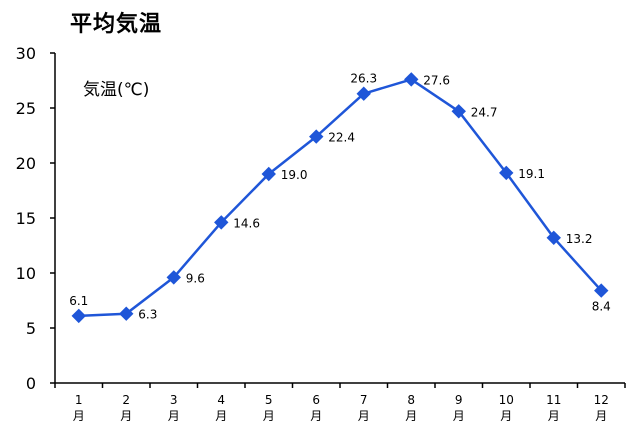 The height and width of the screenshot is (427, 641). I want to click on series-label: 気温(℃), so click(116, 90).